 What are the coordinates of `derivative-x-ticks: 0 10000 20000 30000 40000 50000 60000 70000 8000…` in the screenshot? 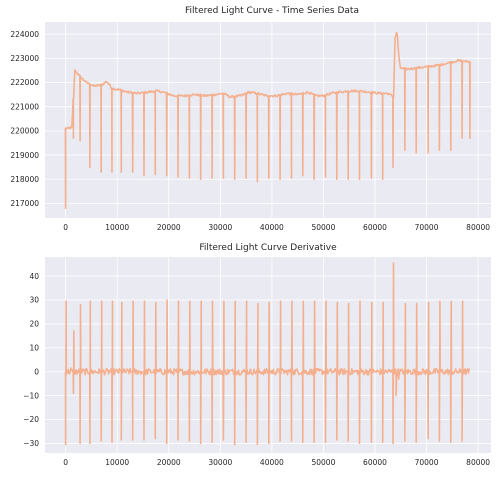 It's located at (276, 462).